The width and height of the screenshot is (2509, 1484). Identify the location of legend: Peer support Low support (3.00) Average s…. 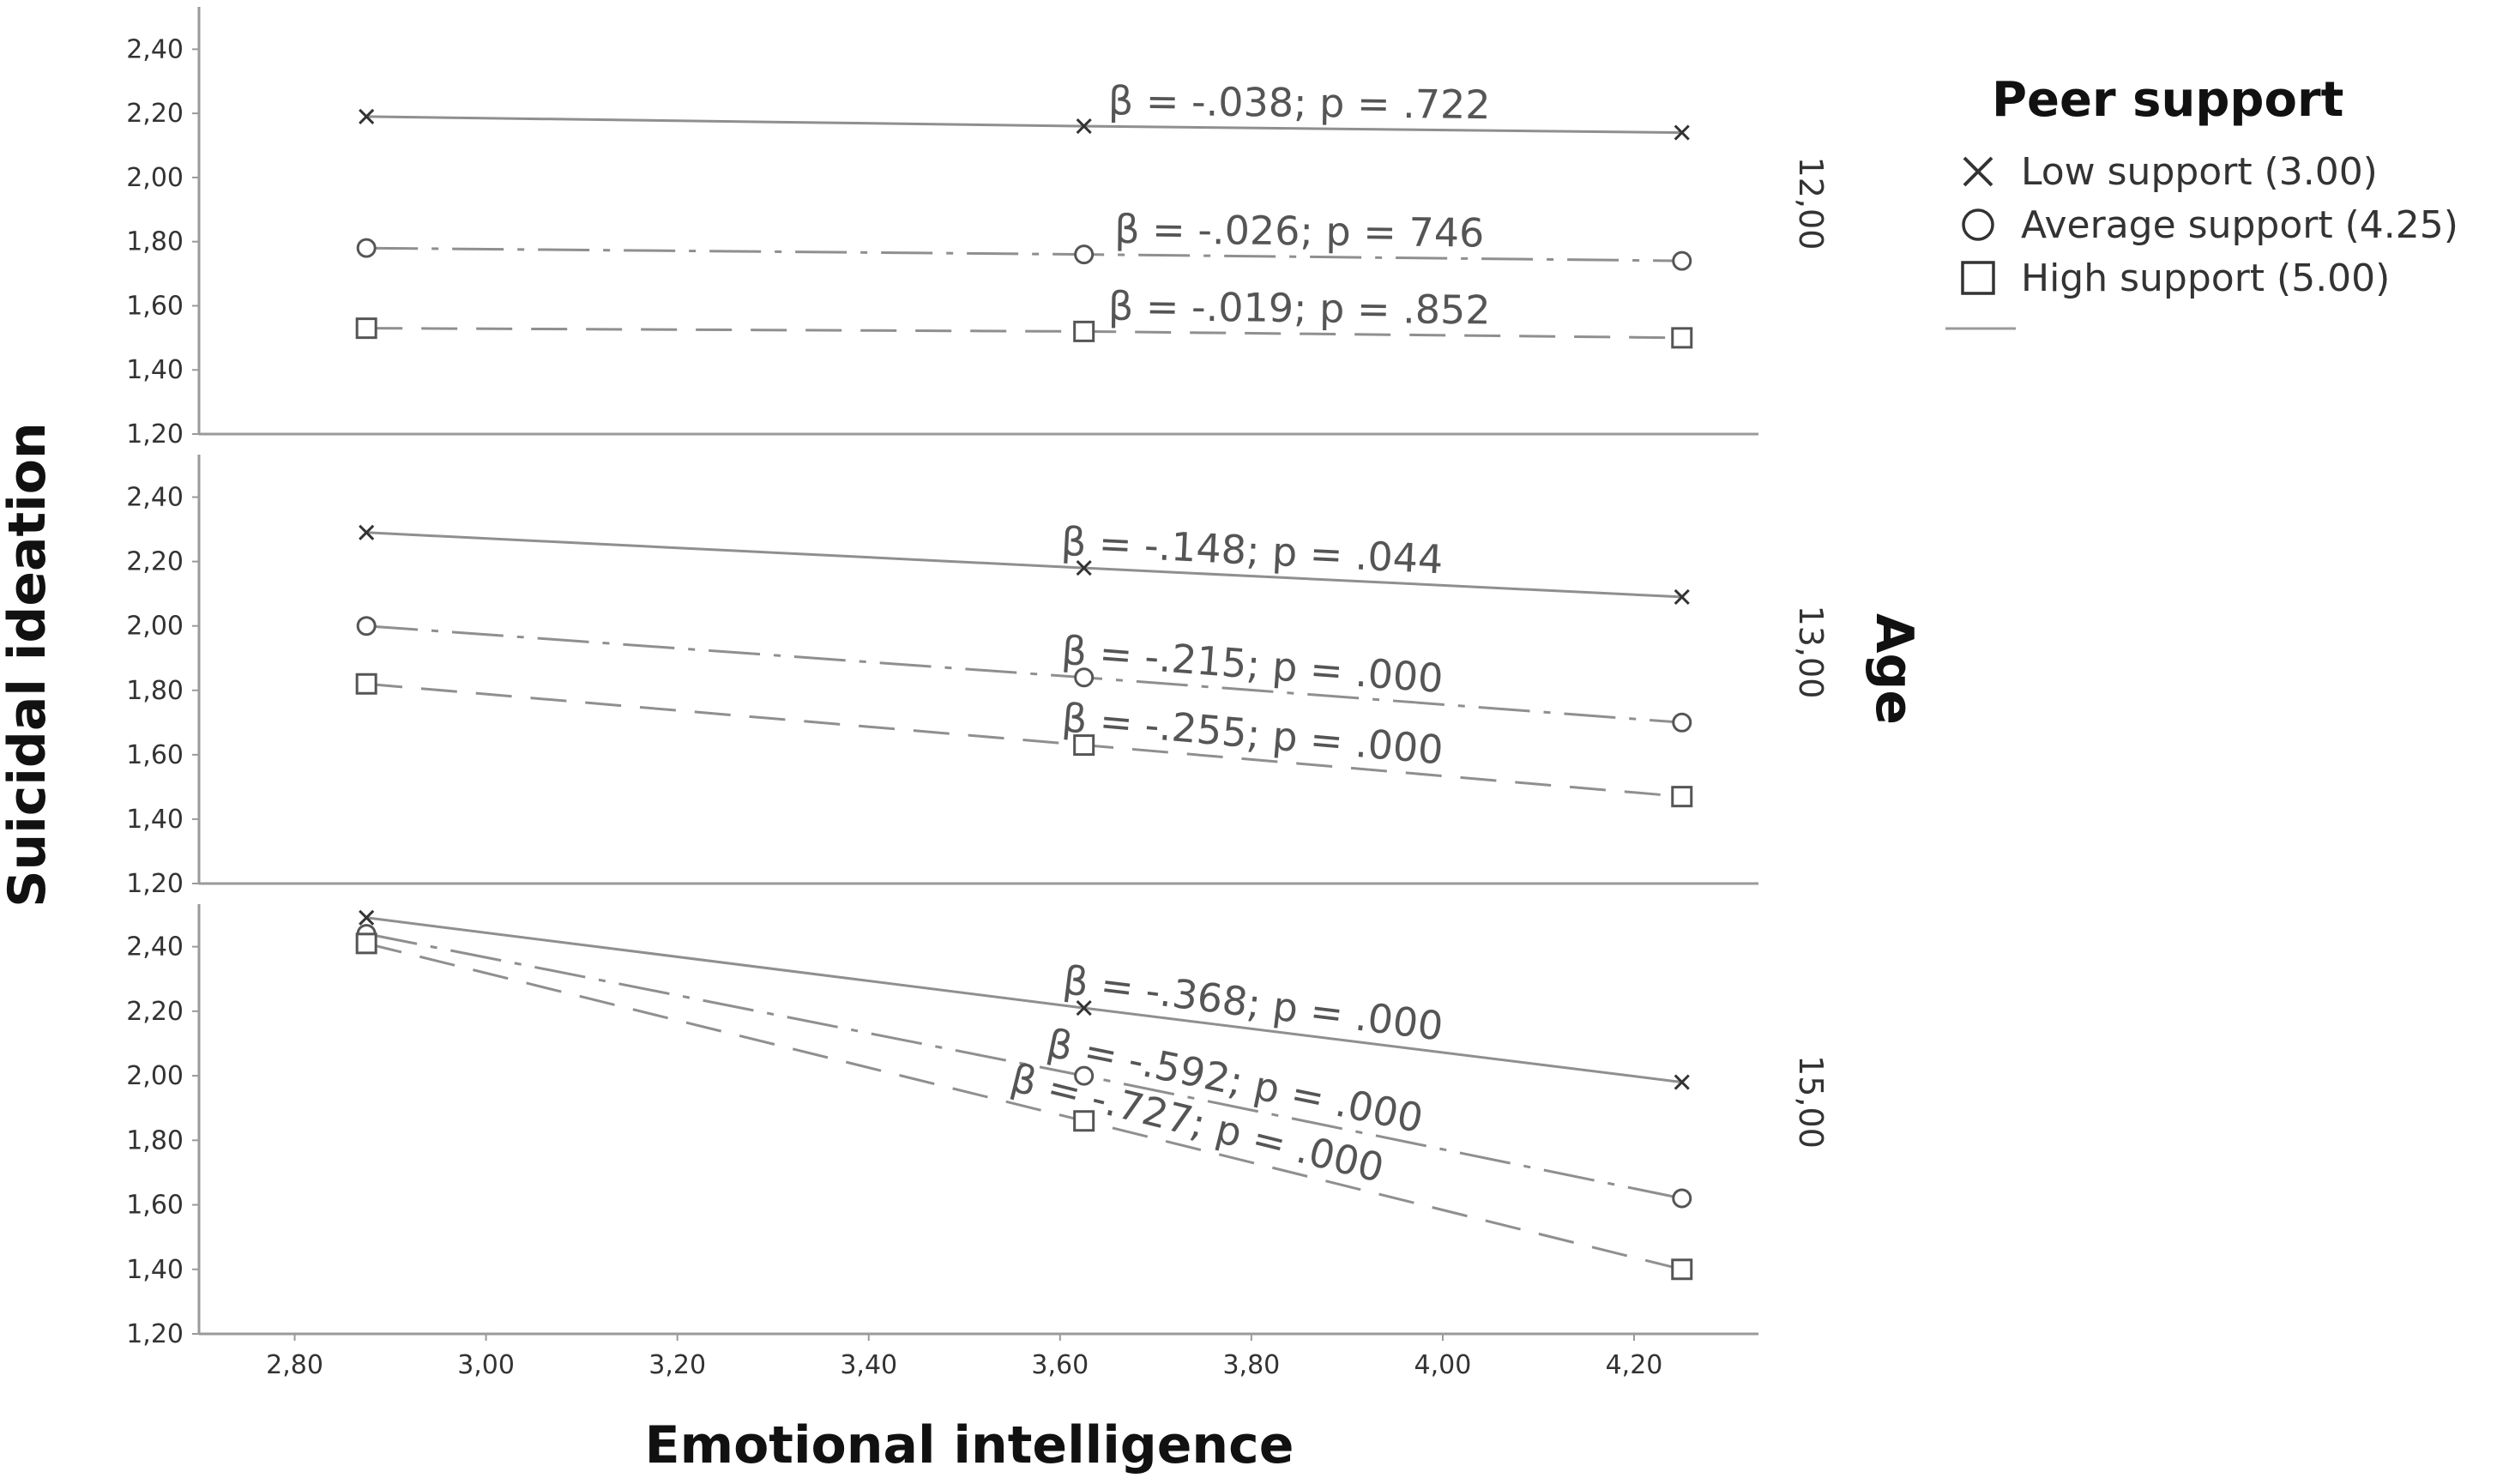
(2201, 201).